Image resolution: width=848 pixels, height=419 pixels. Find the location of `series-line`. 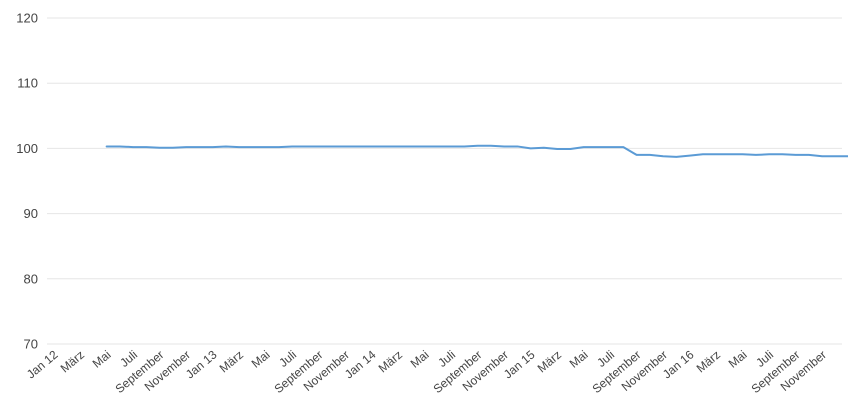

series-line is located at coordinates (476, 151).